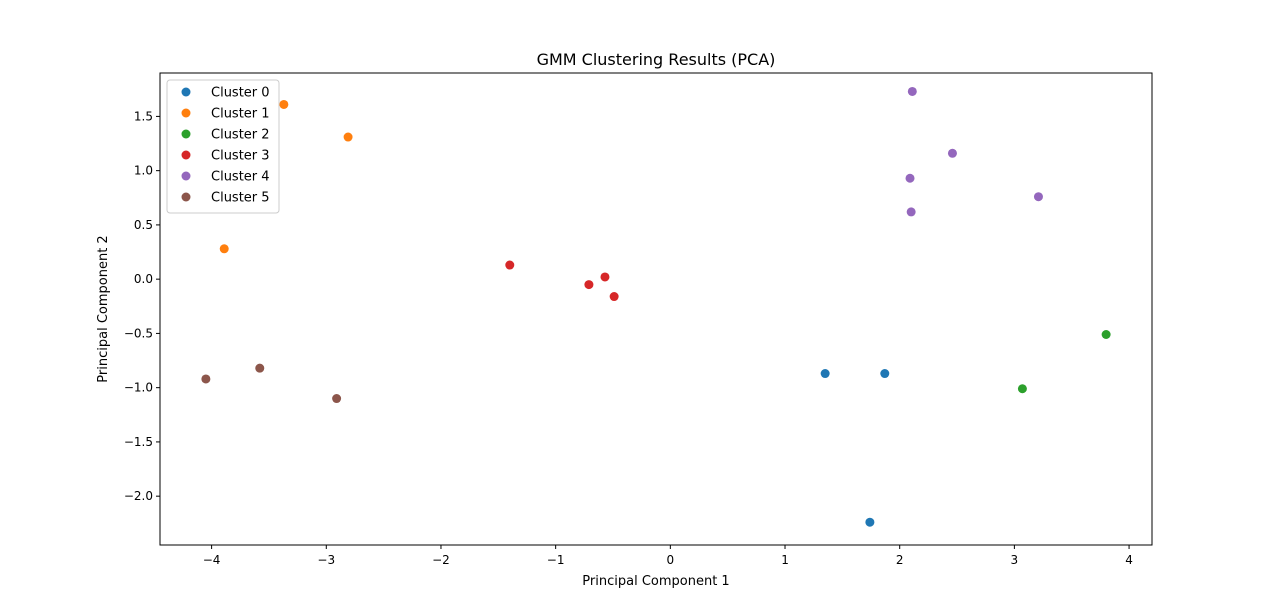 This screenshot has height=612, width=1280. Describe the element at coordinates (441, 560) in the screenshot. I see `x-tick-label: −2` at that location.